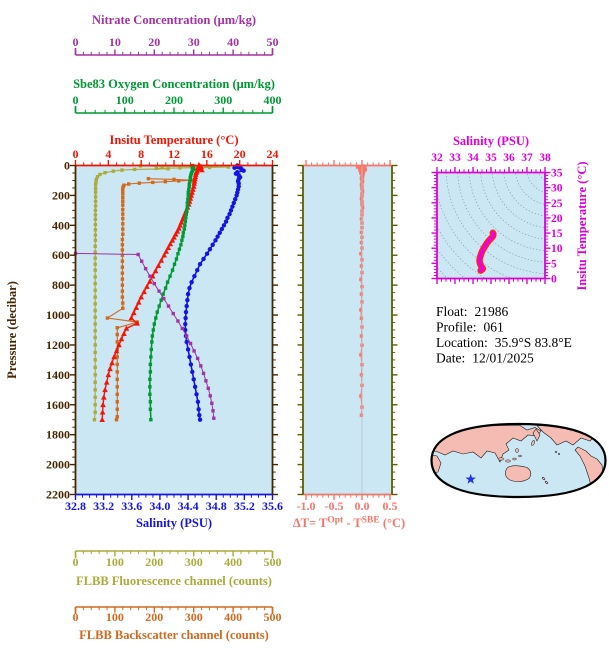  What do you see at coordinates (12, 330) in the screenshot?
I see `pressure-axis-title: Pressure (decibar)` at bounding box center [12, 330].